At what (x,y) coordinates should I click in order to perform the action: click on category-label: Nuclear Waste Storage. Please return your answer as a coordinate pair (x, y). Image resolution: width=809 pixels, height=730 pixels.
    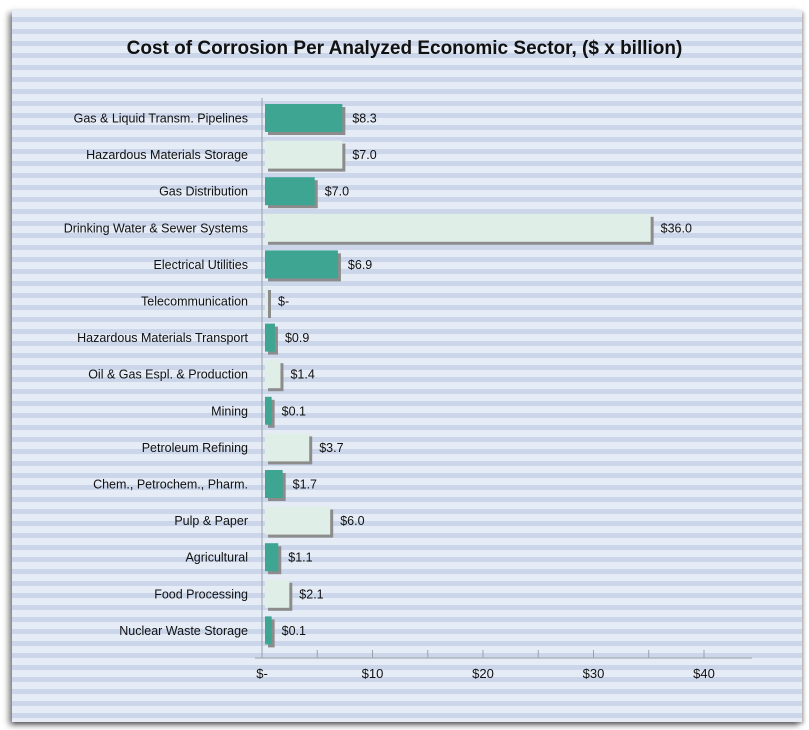
    Looking at the image, I should click on (183, 631).